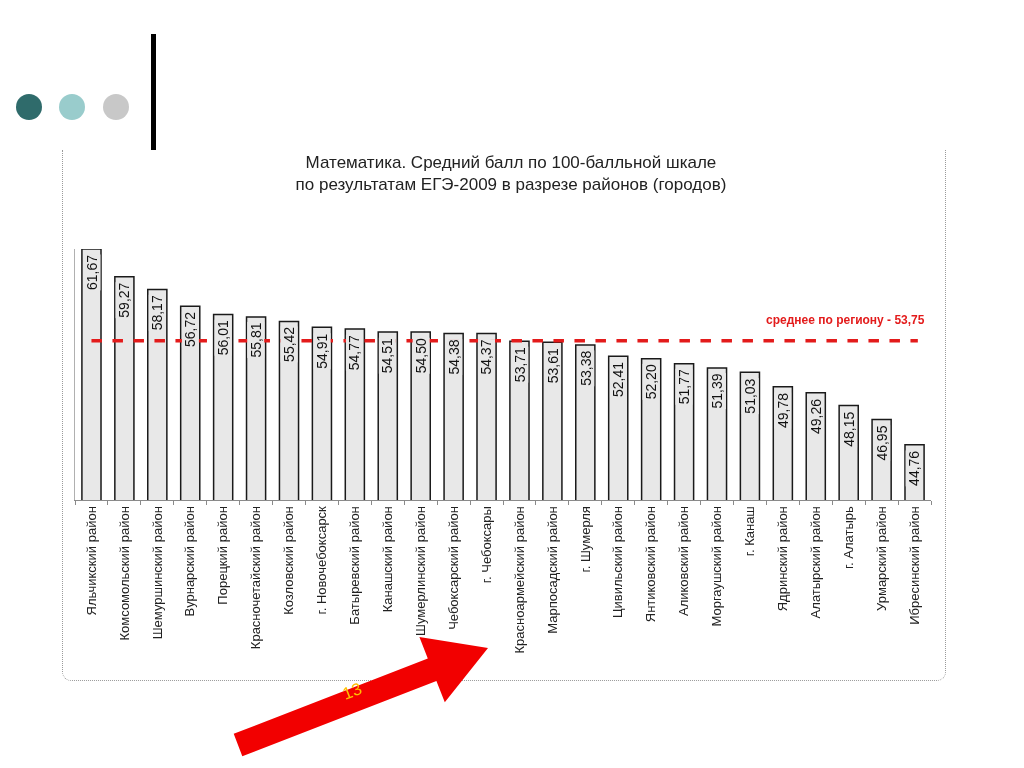 The image size is (1024, 768). Describe the element at coordinates (881, 558) in the screenshot. I see `x-tick-label: Урмарский район` at that location.